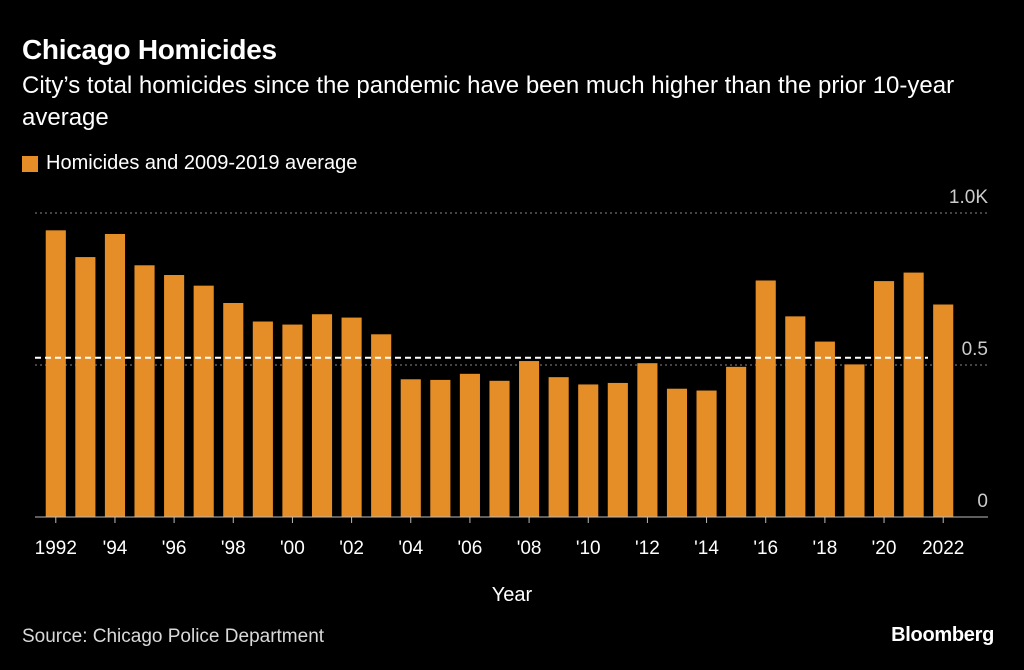 The image size is (1024, 670). Describe the element at coordinates (884, 548) in the screenshot. I see `x-tick-label: '20` at that location.